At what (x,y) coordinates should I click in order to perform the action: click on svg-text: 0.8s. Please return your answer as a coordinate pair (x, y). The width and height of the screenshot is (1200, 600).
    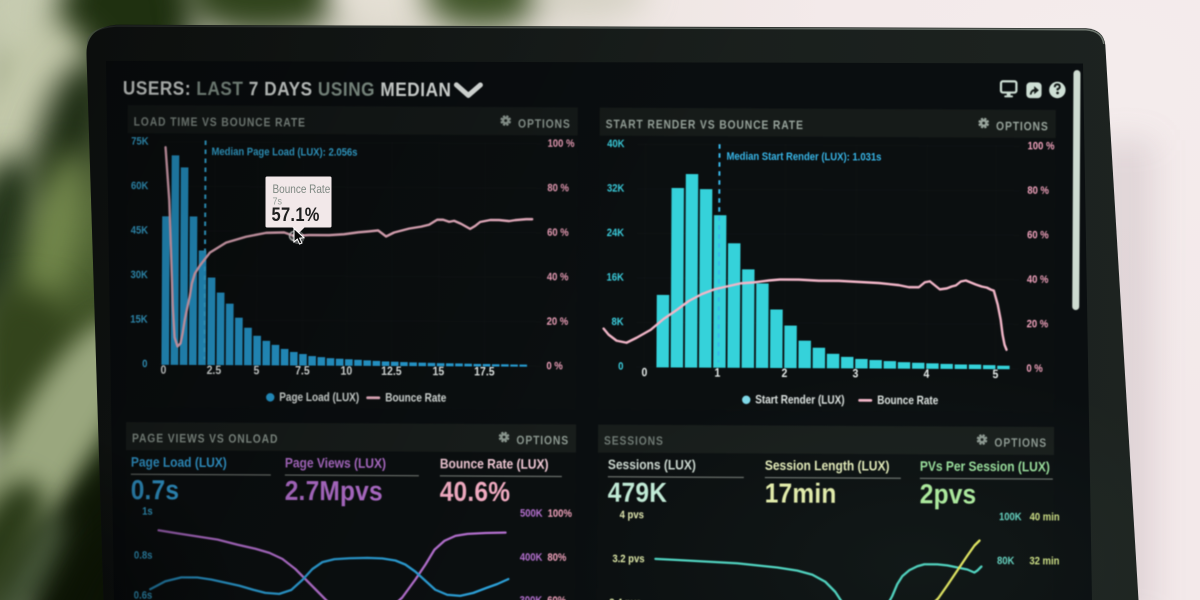
    Looking at the image, I should click on (143, 556).